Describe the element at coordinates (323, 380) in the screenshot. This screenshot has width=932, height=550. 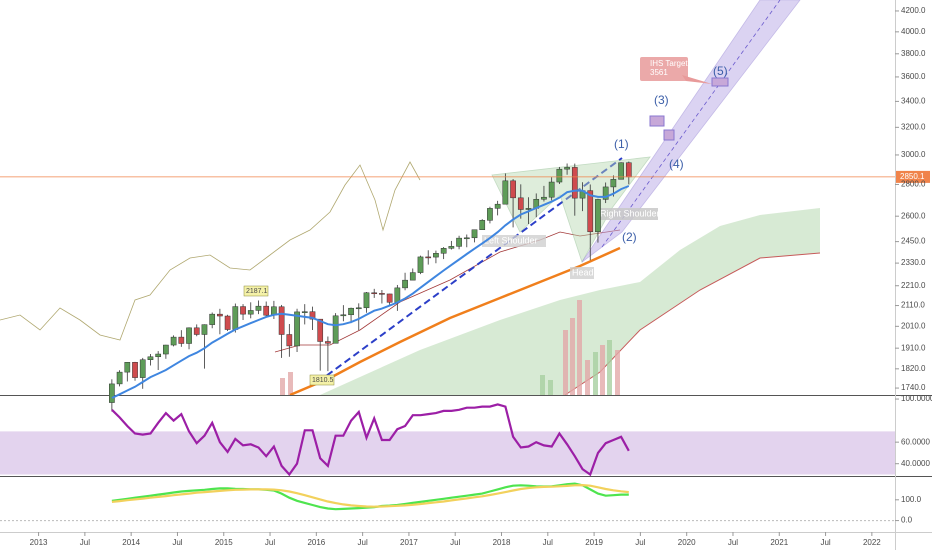
I see `annotation: 1810.5` at that location.